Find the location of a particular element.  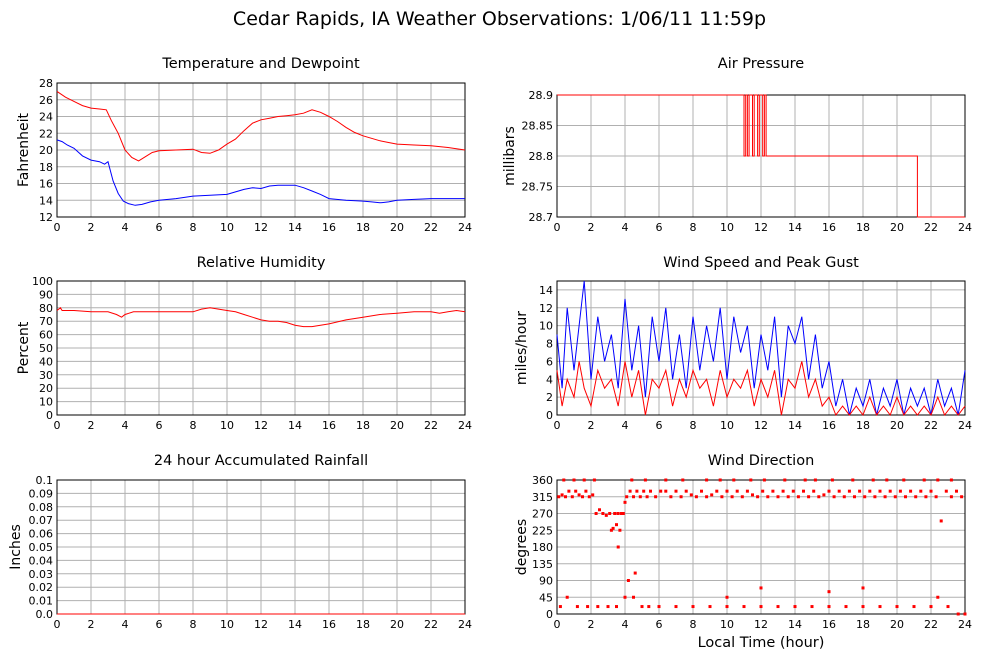

y-tick-label: 270 is located at coordinates (542, 514).